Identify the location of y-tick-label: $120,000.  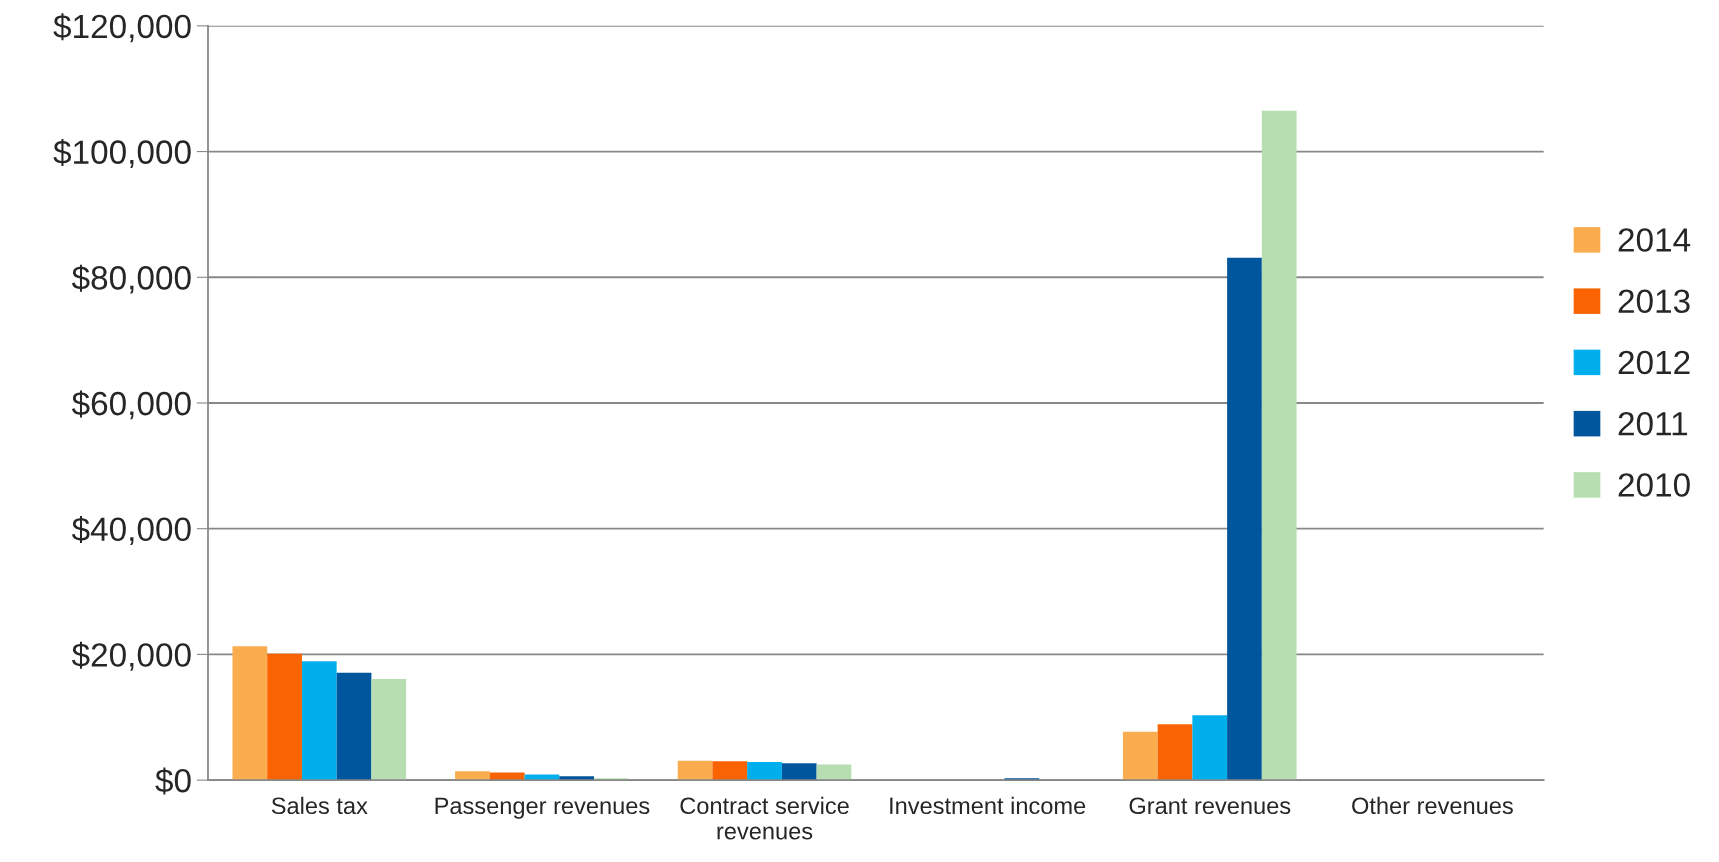
(122, 28).